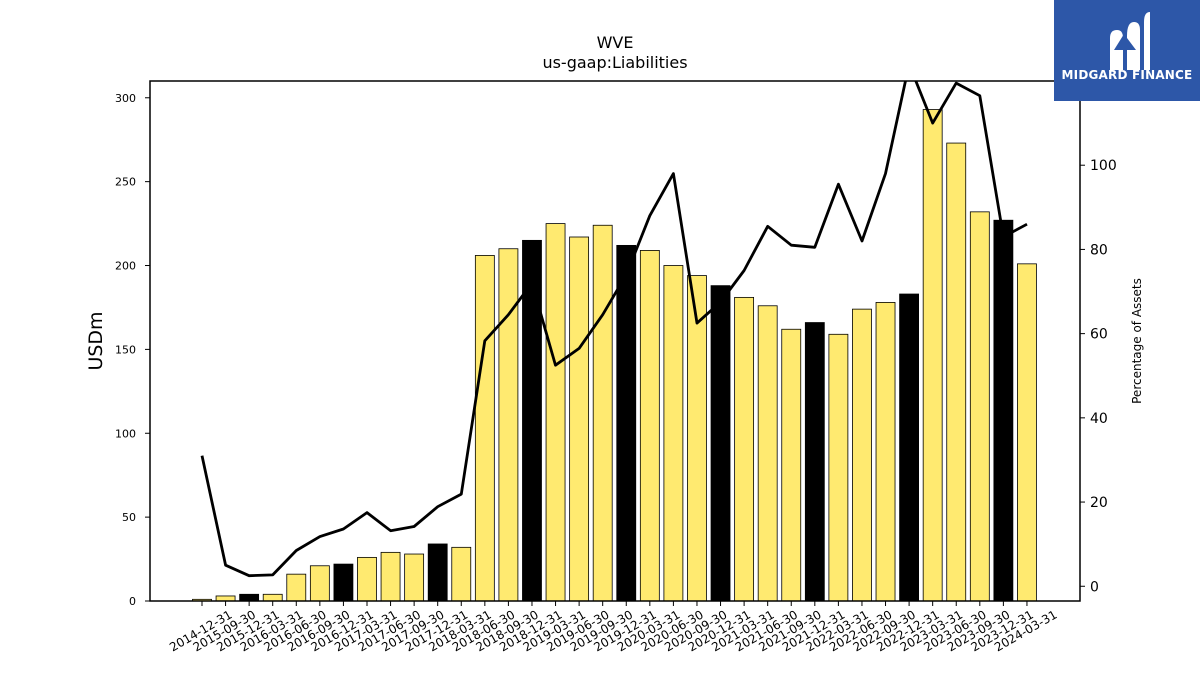 This screenshot has height=675, width=1200. What do you see at coordinates (129, 517) in the screenshot?
I see `y-tick-label: 50` at bounding box center [129, 517].